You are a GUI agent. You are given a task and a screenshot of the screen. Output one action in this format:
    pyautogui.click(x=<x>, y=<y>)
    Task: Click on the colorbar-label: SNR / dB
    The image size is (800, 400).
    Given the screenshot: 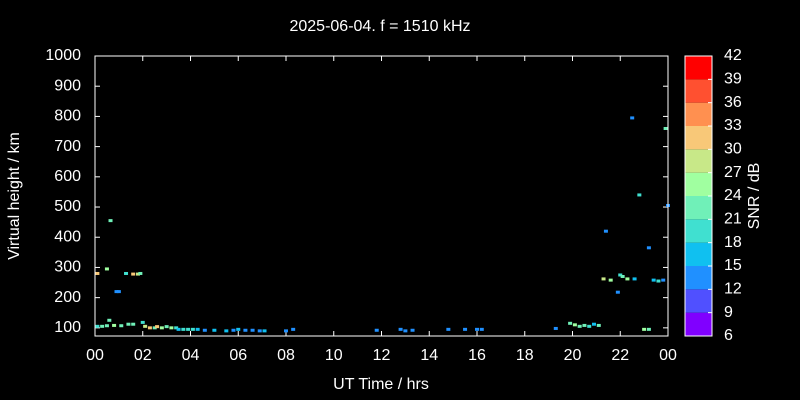 What is the action you would take?
    pyautogui.click(x=754, y=196)
    